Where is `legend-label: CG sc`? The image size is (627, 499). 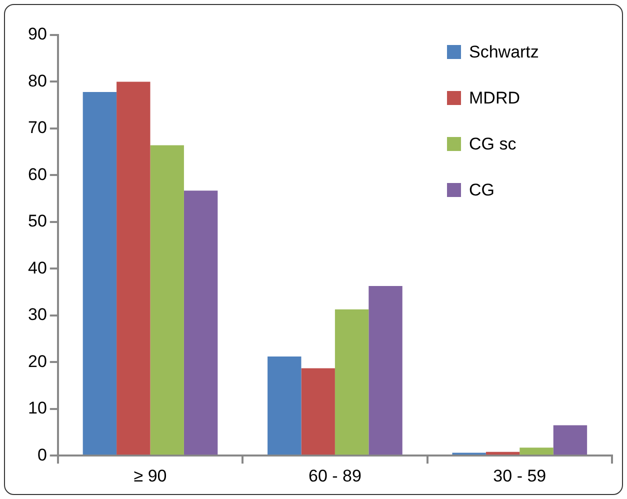
legend-label: CG sc is located at coordinates (493, 144).